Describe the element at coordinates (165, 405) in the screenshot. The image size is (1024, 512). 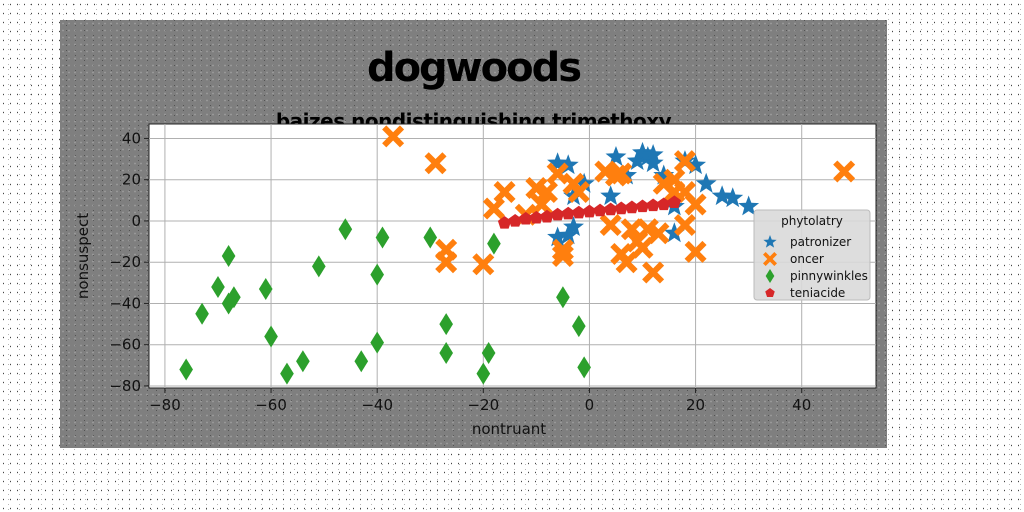
I see `x-tick-label: −80` at that location.